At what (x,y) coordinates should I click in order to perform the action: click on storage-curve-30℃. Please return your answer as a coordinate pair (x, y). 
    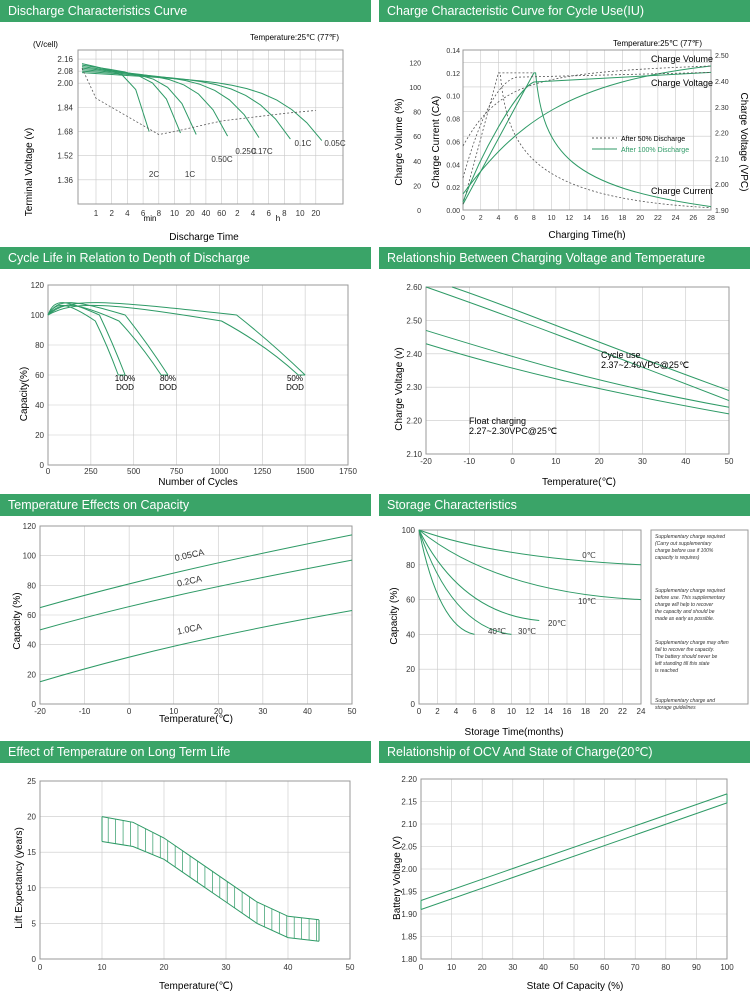
    Looking at the image, I should click on (465, 582).